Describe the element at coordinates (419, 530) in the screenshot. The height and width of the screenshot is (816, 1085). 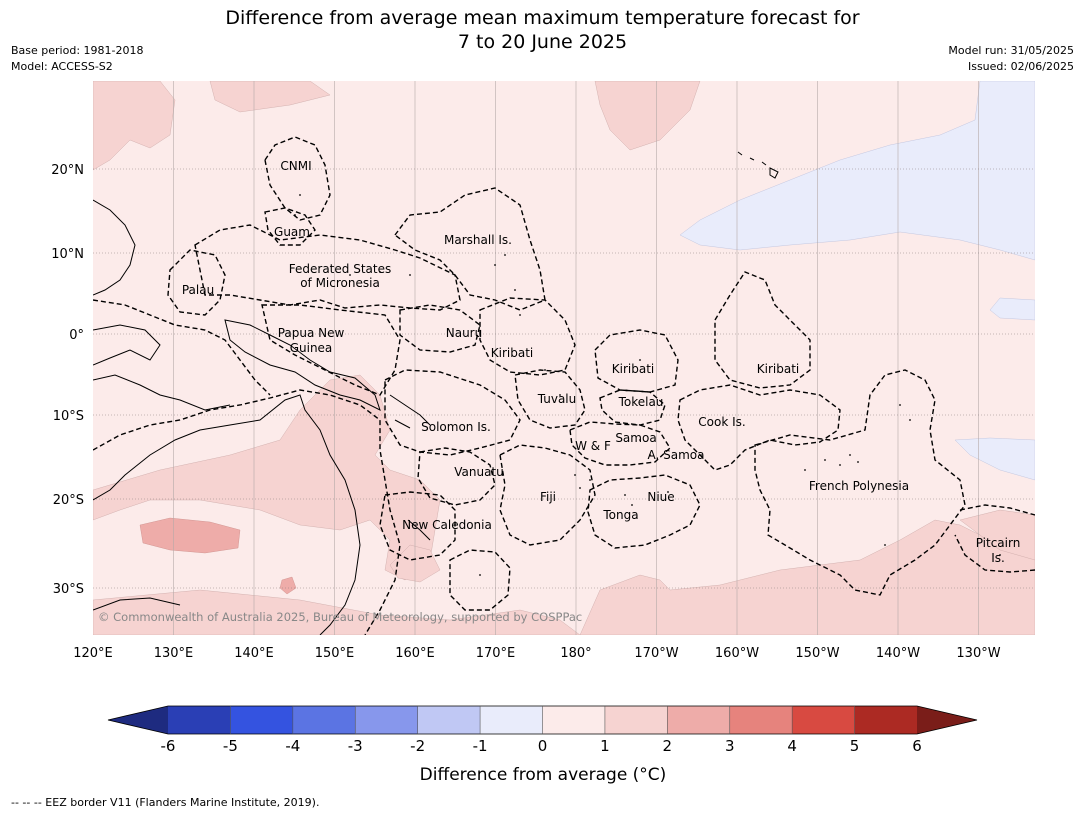
I see `coast-new-caledonia` at that location.